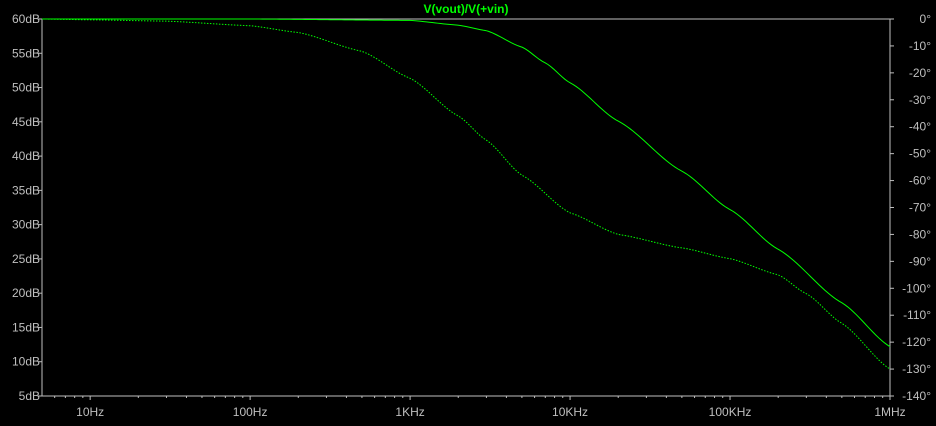 The width and height of the screenshot is (936, 426). I want to click on phase-tick-label: -70°, so click(920, 208).